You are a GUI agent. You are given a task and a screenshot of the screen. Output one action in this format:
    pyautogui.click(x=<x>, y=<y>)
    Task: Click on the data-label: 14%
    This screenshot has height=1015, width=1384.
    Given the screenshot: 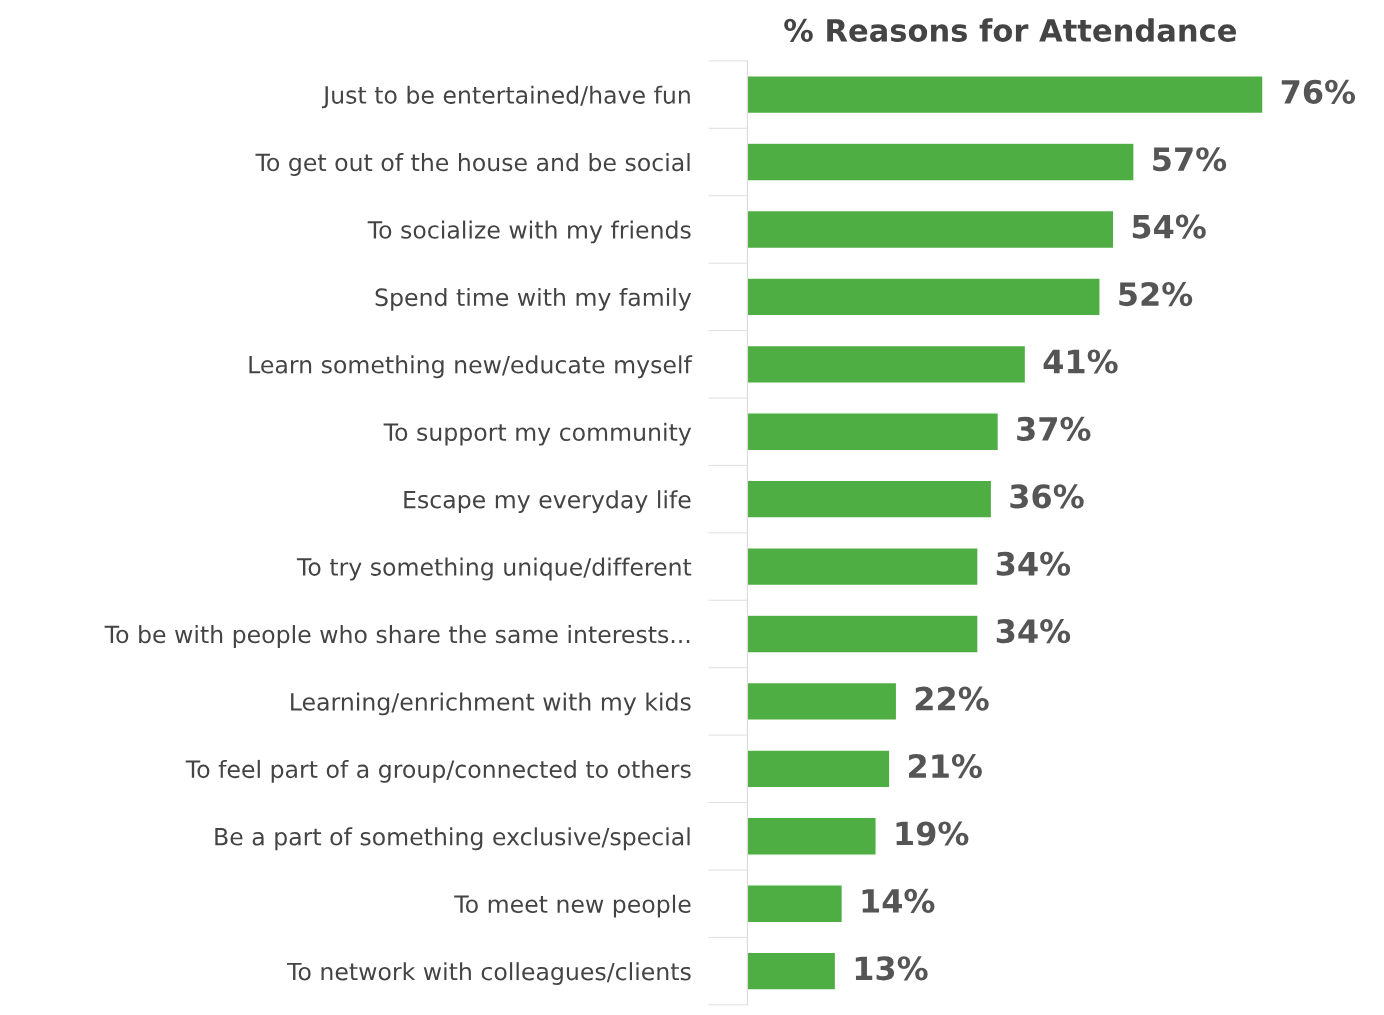 What is the action you would take?
    pyautogui.click(x=898, y=900)
    